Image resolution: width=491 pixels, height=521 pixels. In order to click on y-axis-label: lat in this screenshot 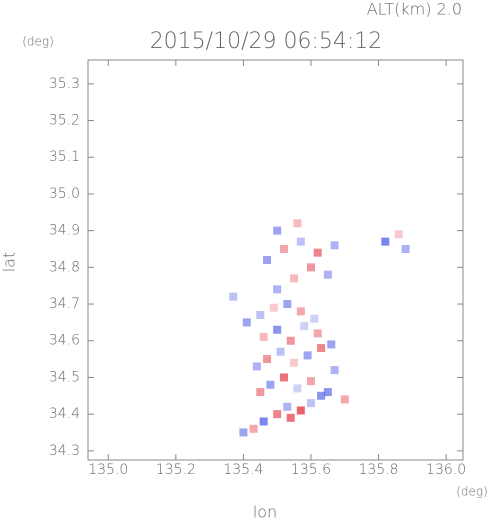, I will do `click(9, 262)`.